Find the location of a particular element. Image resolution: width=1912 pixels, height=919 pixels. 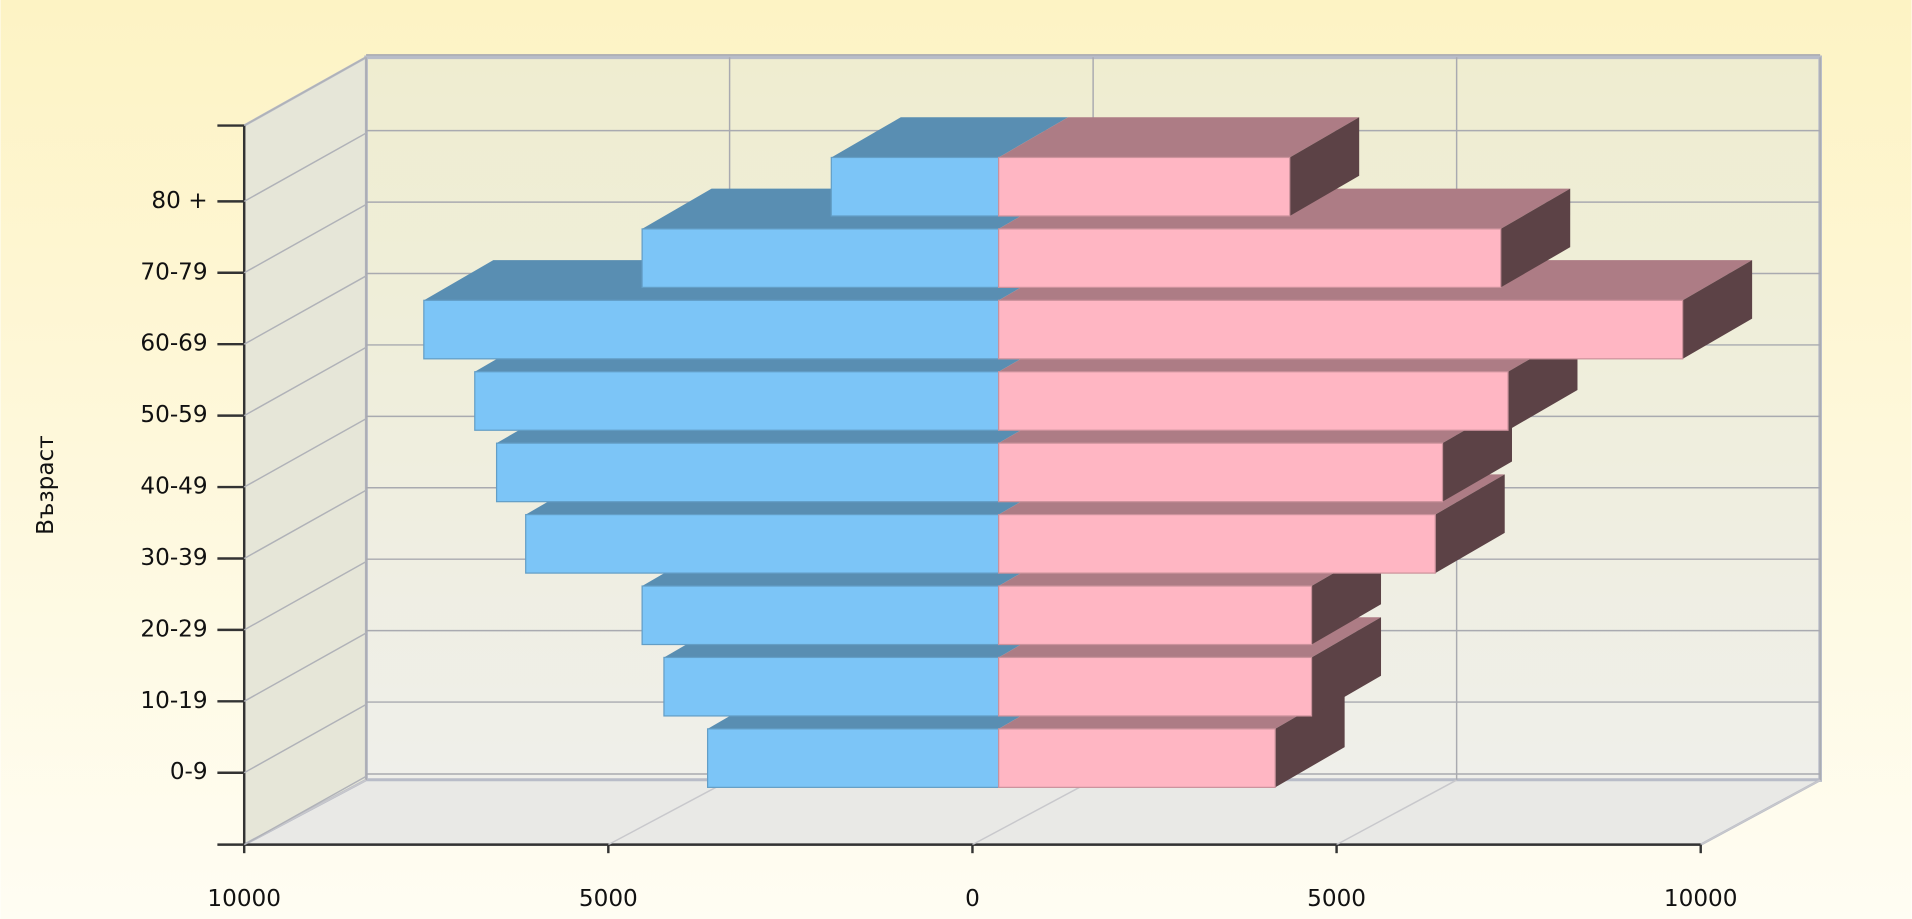

y-tick-label: 60-69 is located at coordinates (173, 344).